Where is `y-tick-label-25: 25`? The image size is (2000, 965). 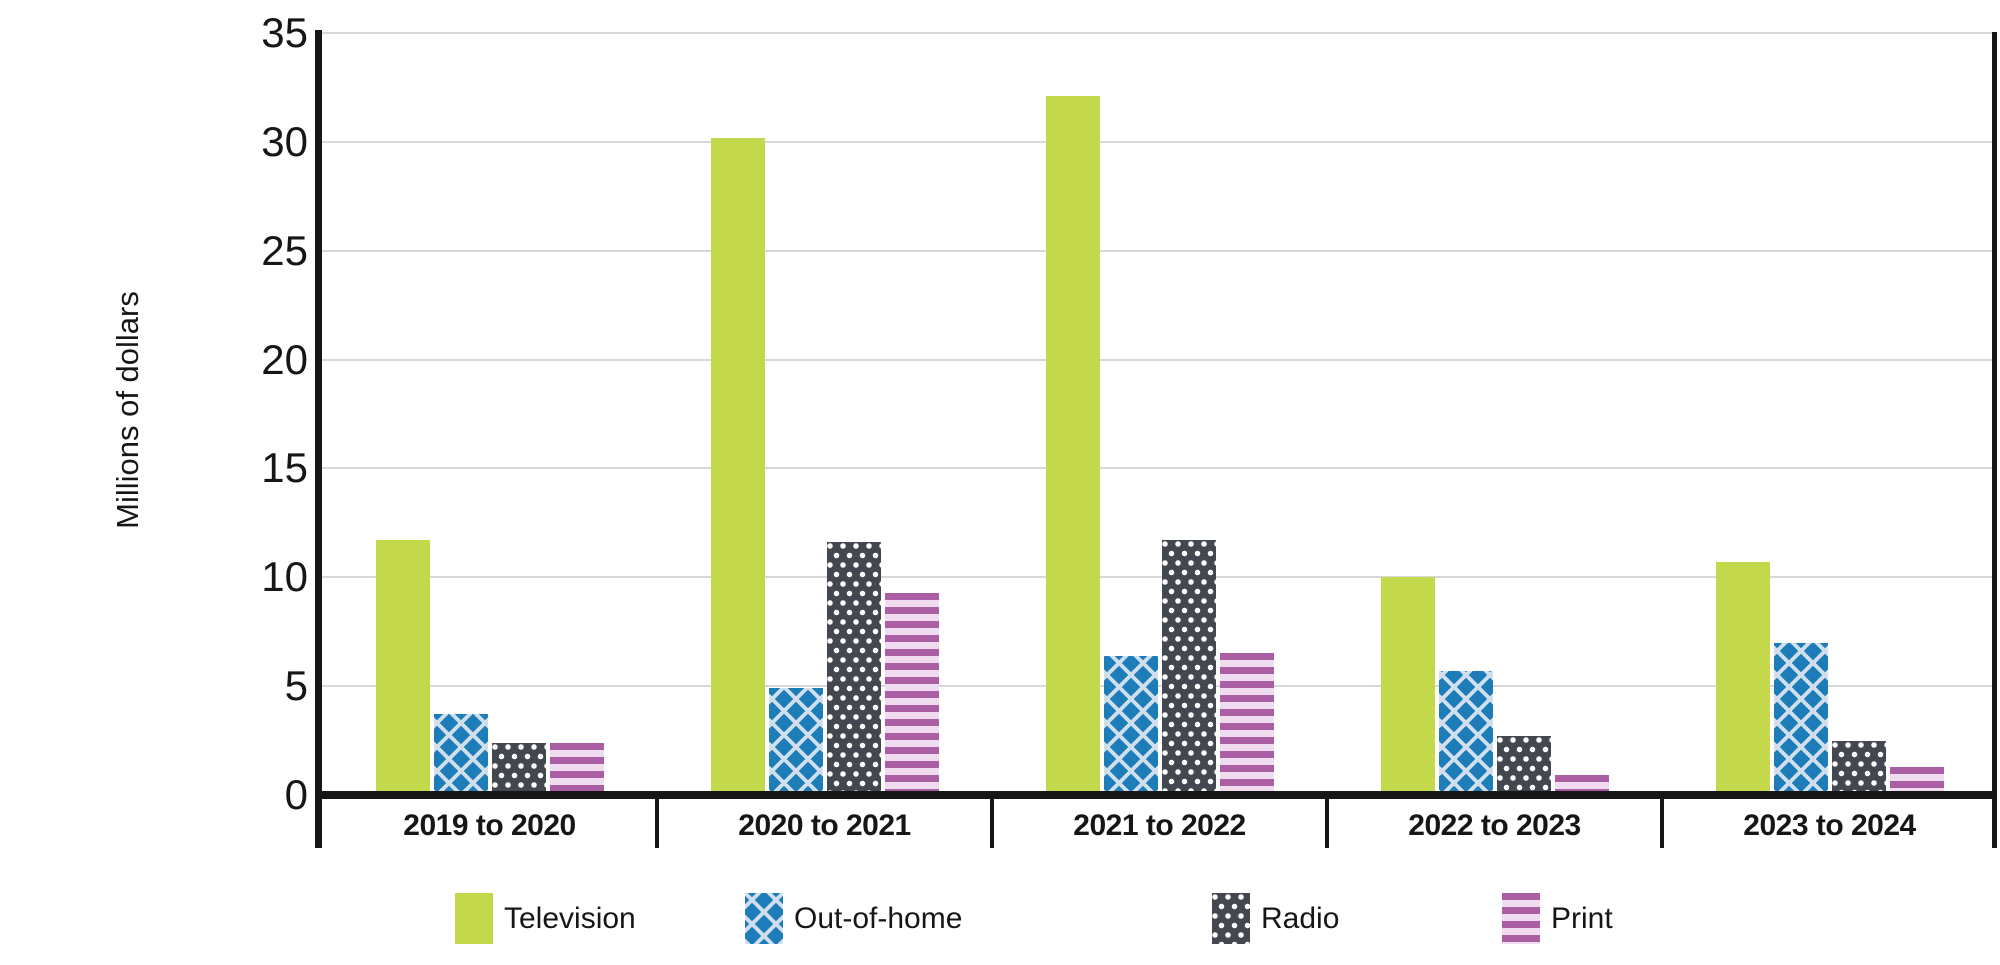 y-tick-label-25: 25 is located at coordinates (284, 250).